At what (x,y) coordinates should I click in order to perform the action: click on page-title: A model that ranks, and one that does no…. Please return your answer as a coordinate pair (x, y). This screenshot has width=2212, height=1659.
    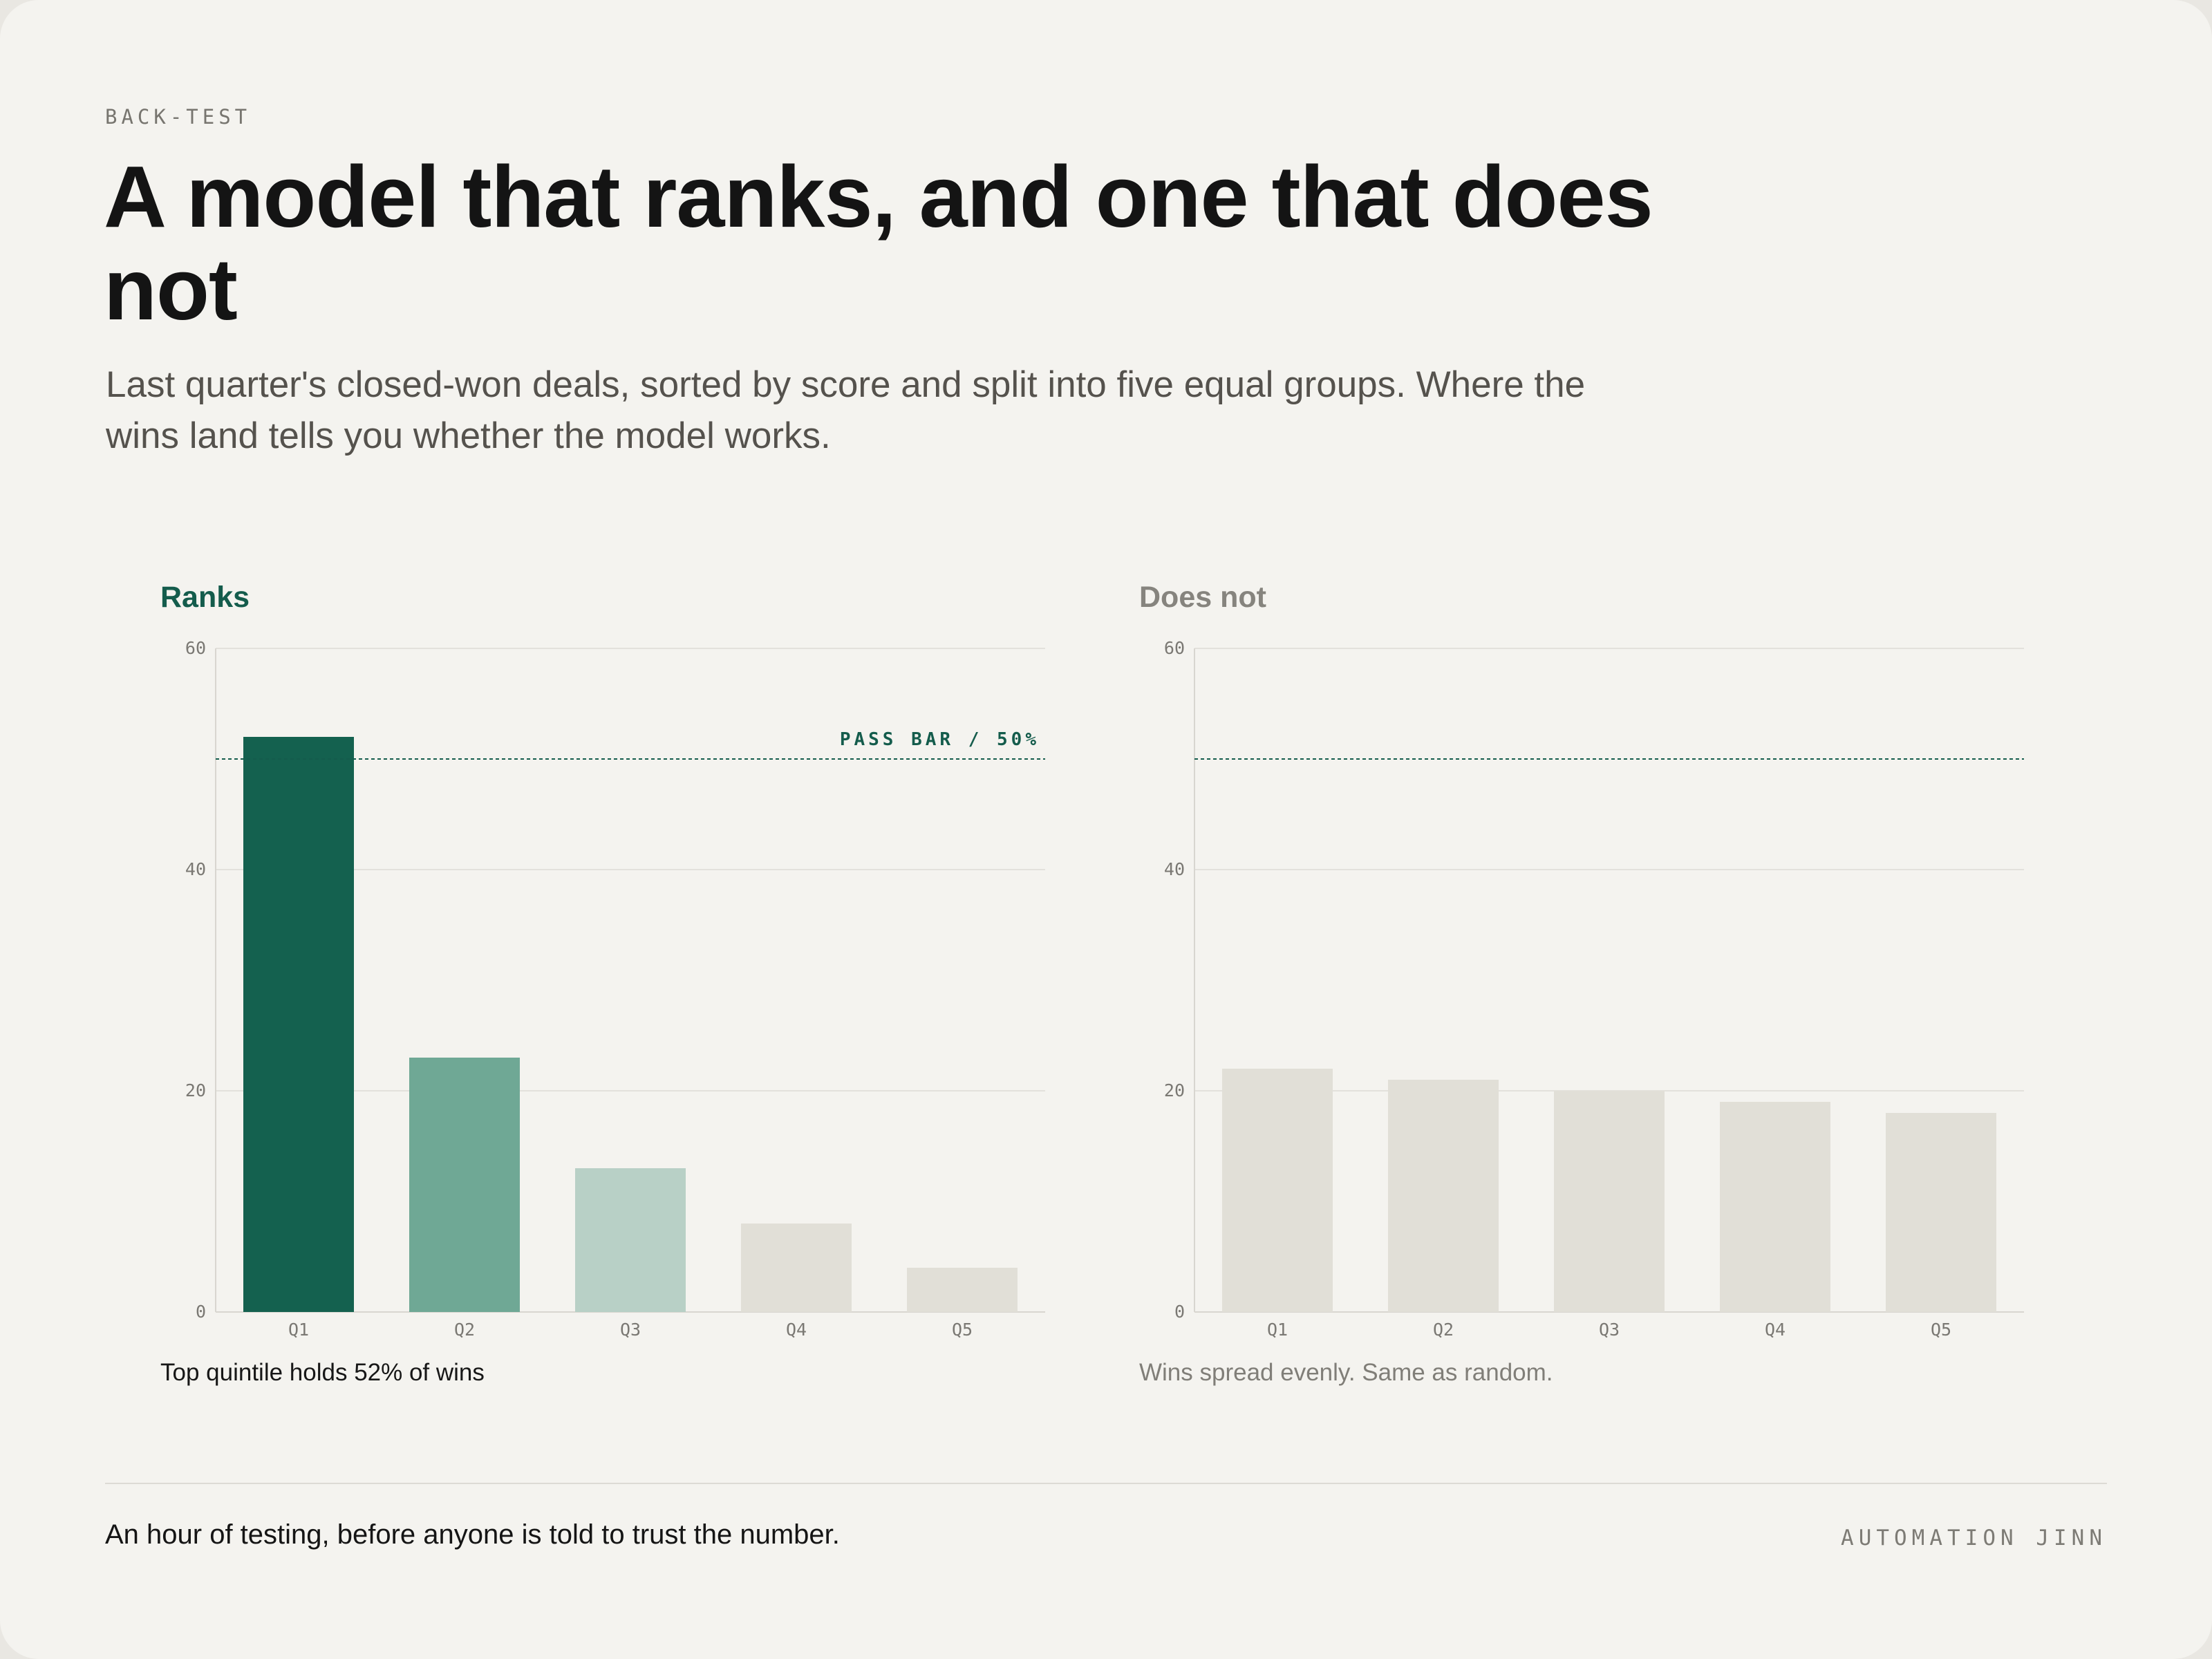
    Looking at the image, I should click on (878, 243).